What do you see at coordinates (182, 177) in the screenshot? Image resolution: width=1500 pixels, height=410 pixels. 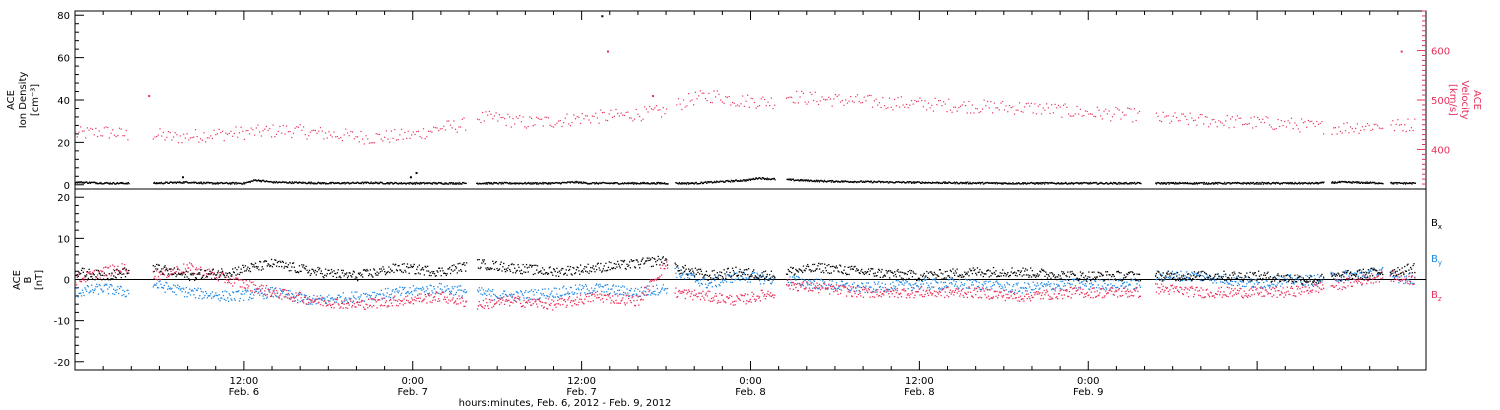 I see `density-outlier` at bounding box center [182, 177].